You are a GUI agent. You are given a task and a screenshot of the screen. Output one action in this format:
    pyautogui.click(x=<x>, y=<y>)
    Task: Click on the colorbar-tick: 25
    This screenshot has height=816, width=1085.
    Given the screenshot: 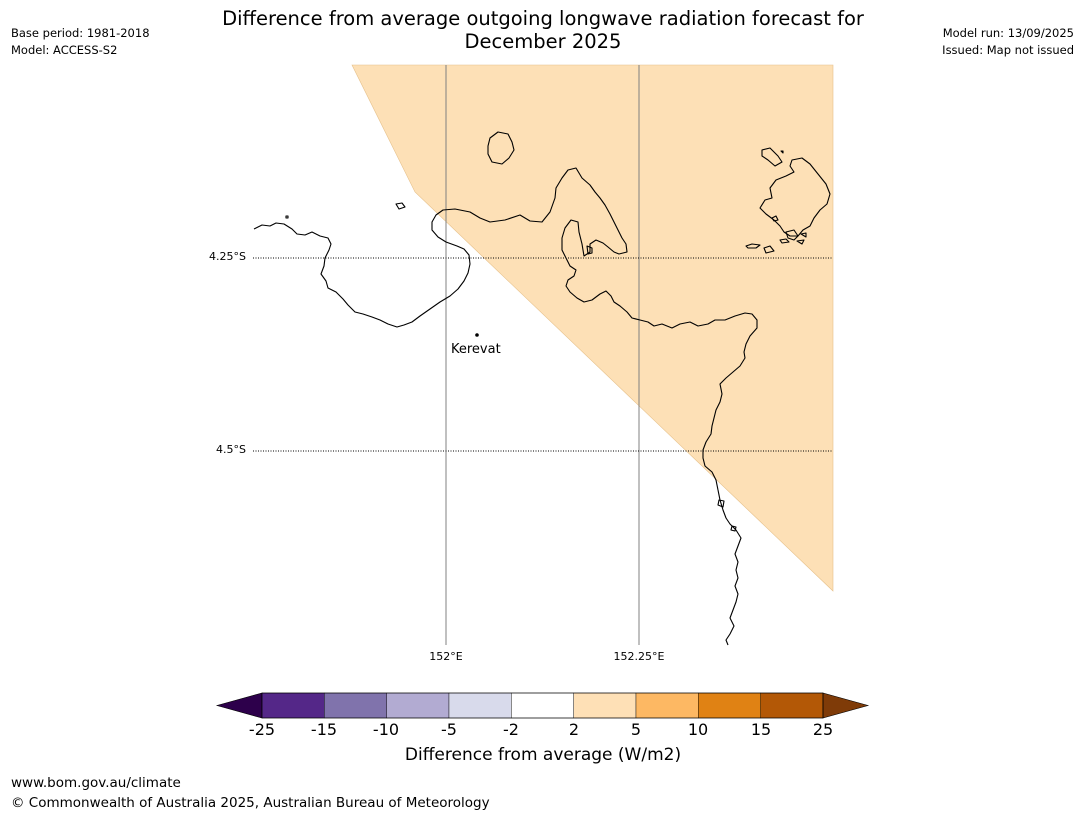 What is the action you would take?
    pyautogui.click(x=823, y=729)
    